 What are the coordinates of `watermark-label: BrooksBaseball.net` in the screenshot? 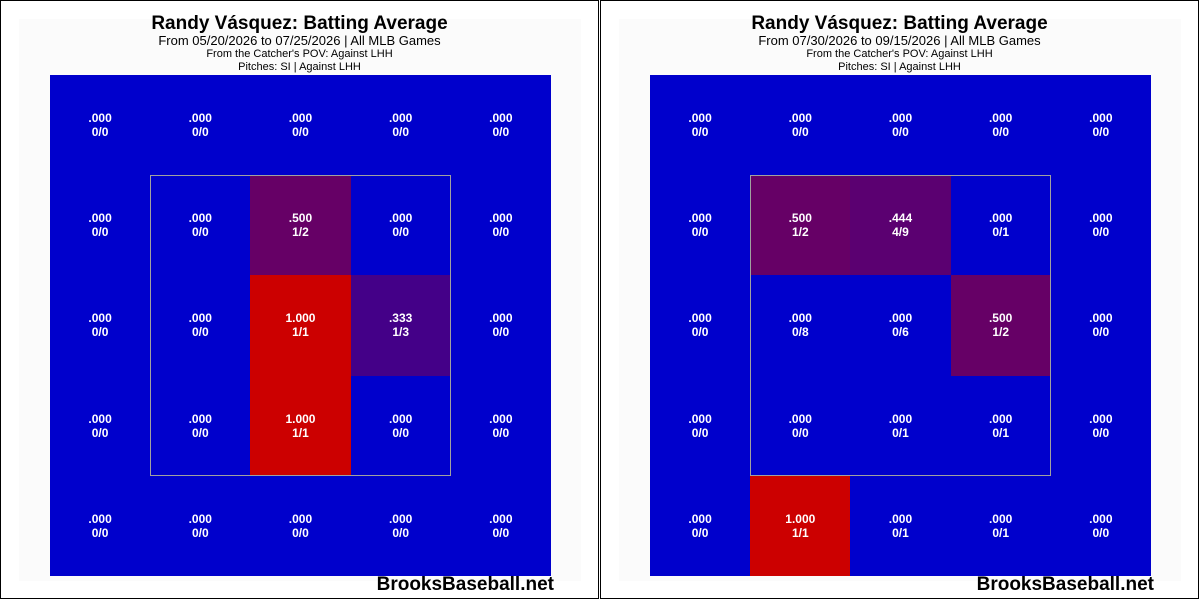 It's located at (465, 584).